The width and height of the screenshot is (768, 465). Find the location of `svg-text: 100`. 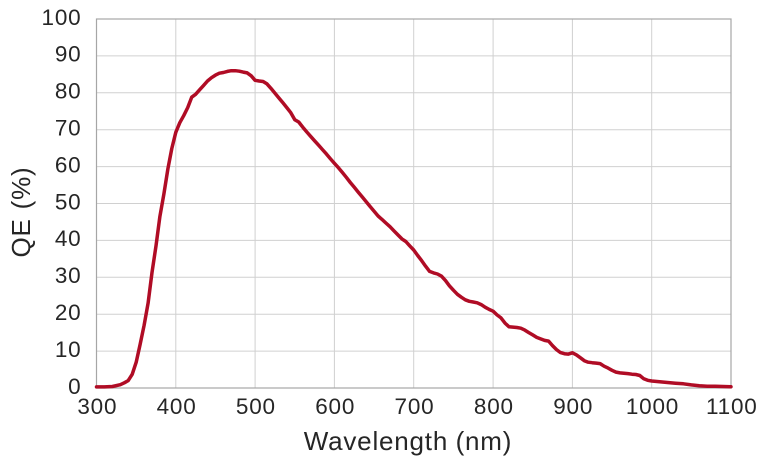

svg-text: 100 is located at coordinates (62, 17).